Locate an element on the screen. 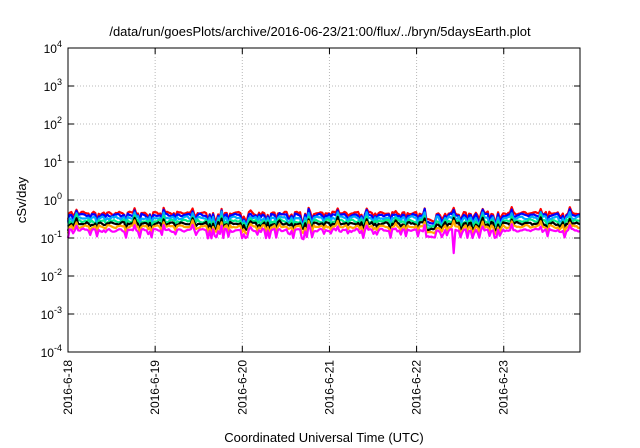 Image resolution: width=640 pixels, height=448 pixels. y-tick-label: 10⁻³ is located at coordinates (51, 313).